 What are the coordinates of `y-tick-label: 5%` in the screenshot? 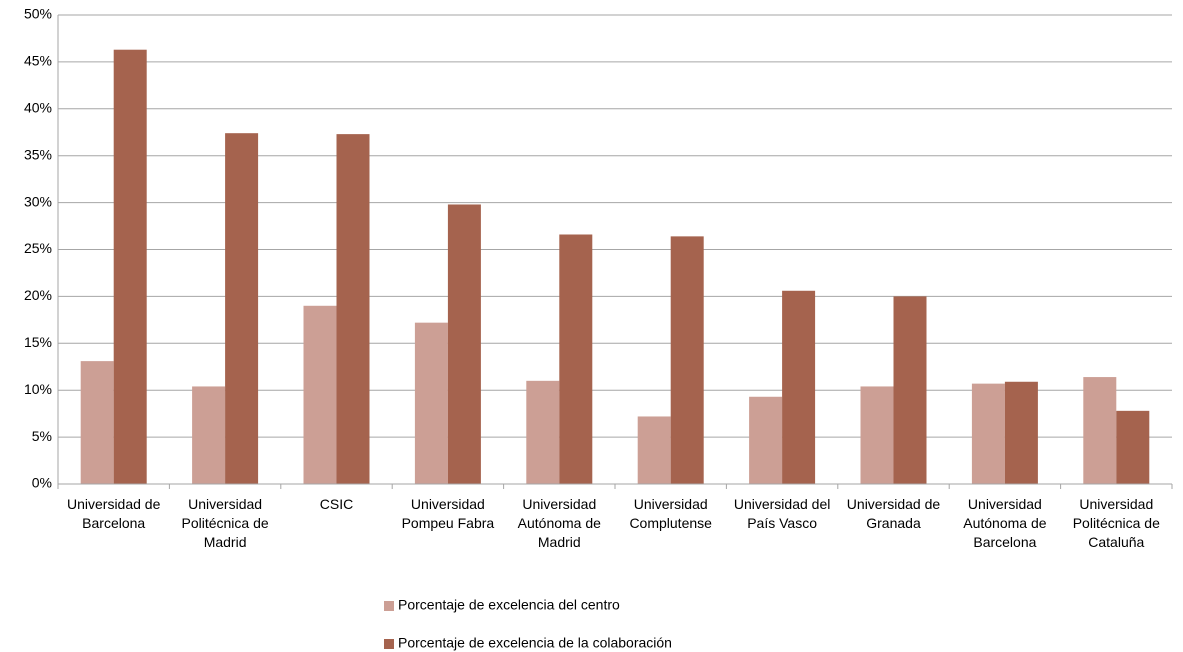 It's located at (42, 436).